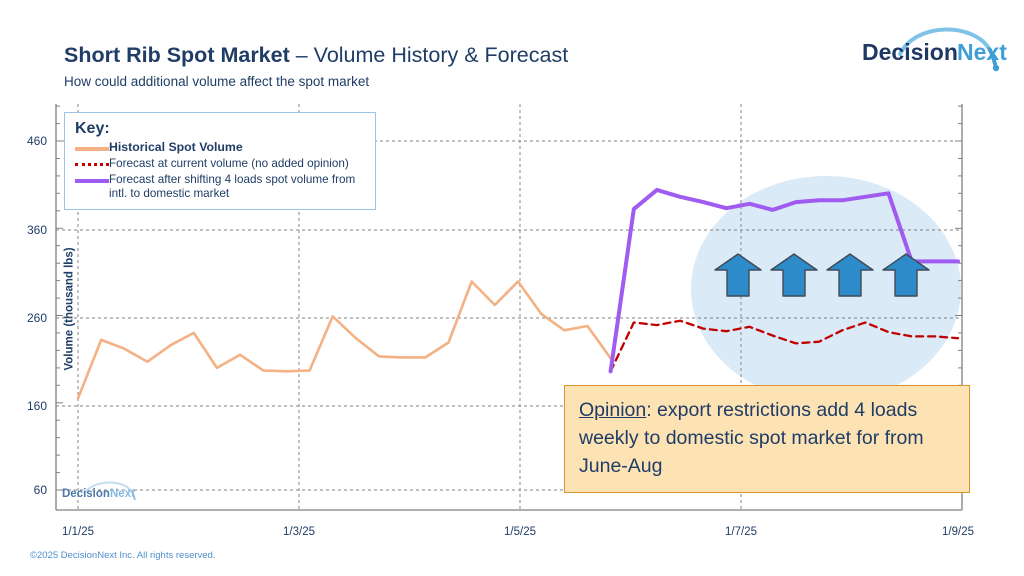  What do you see at coordinates (520, 532) in the screenshot?
I see `x-tick-label: 1/5/25` at bounding box center [520, 532].